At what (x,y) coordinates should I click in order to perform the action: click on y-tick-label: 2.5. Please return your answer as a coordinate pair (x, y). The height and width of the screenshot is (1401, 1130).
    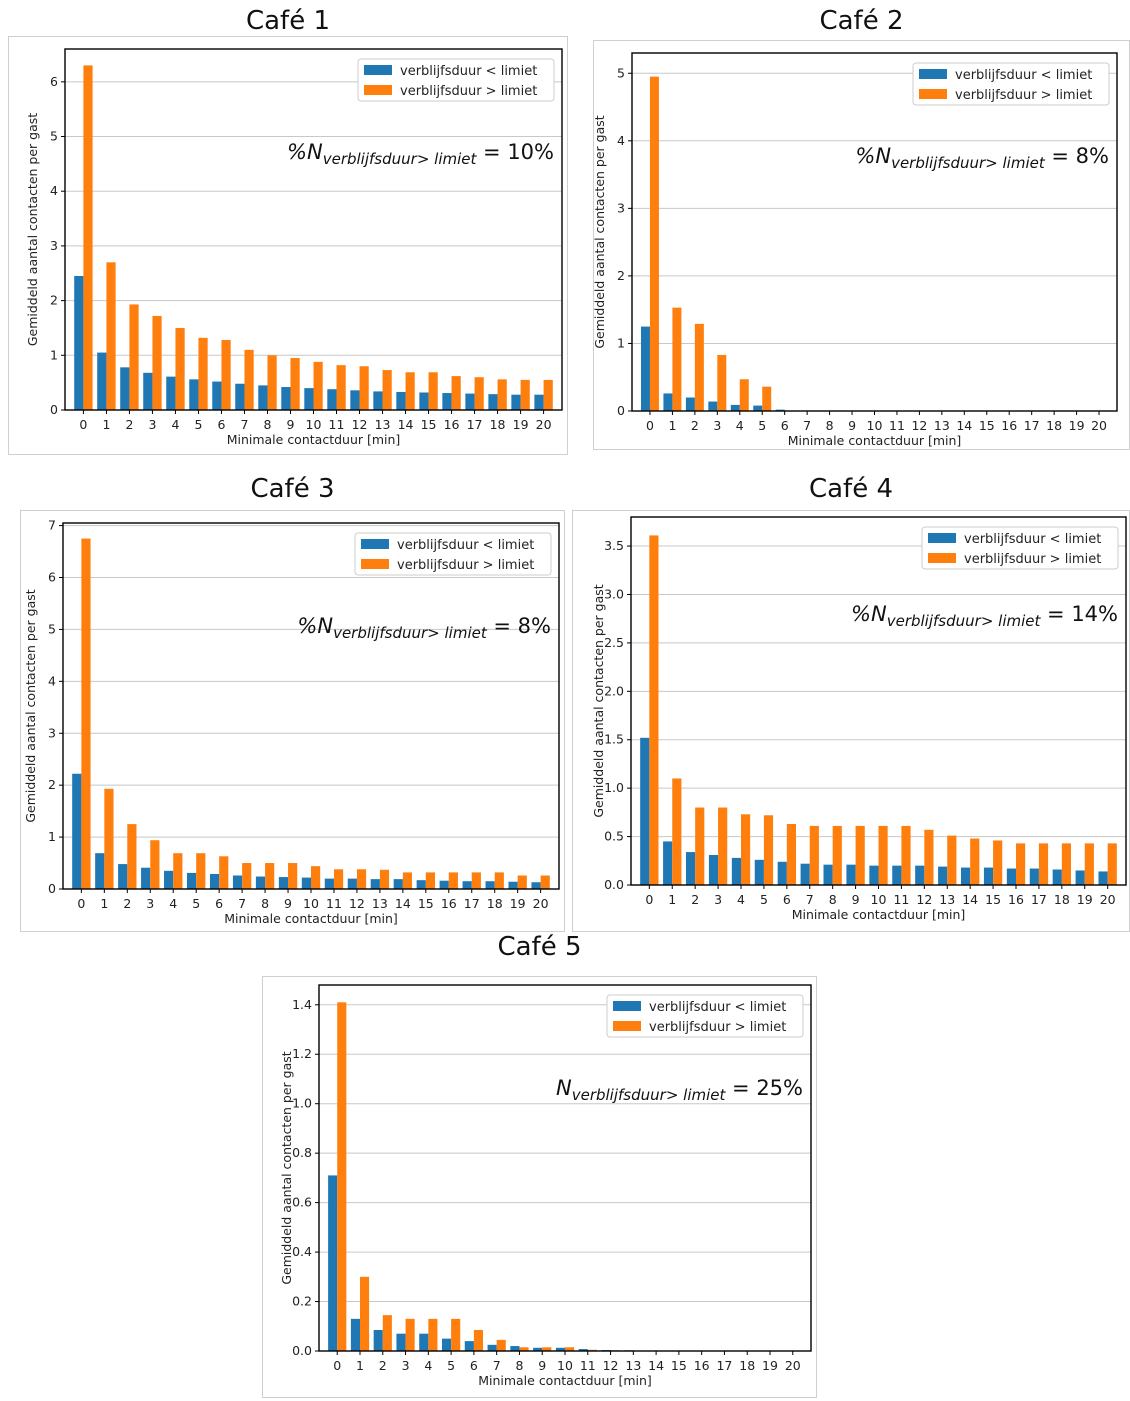
    Looking at the image, I should click on (614, 642).